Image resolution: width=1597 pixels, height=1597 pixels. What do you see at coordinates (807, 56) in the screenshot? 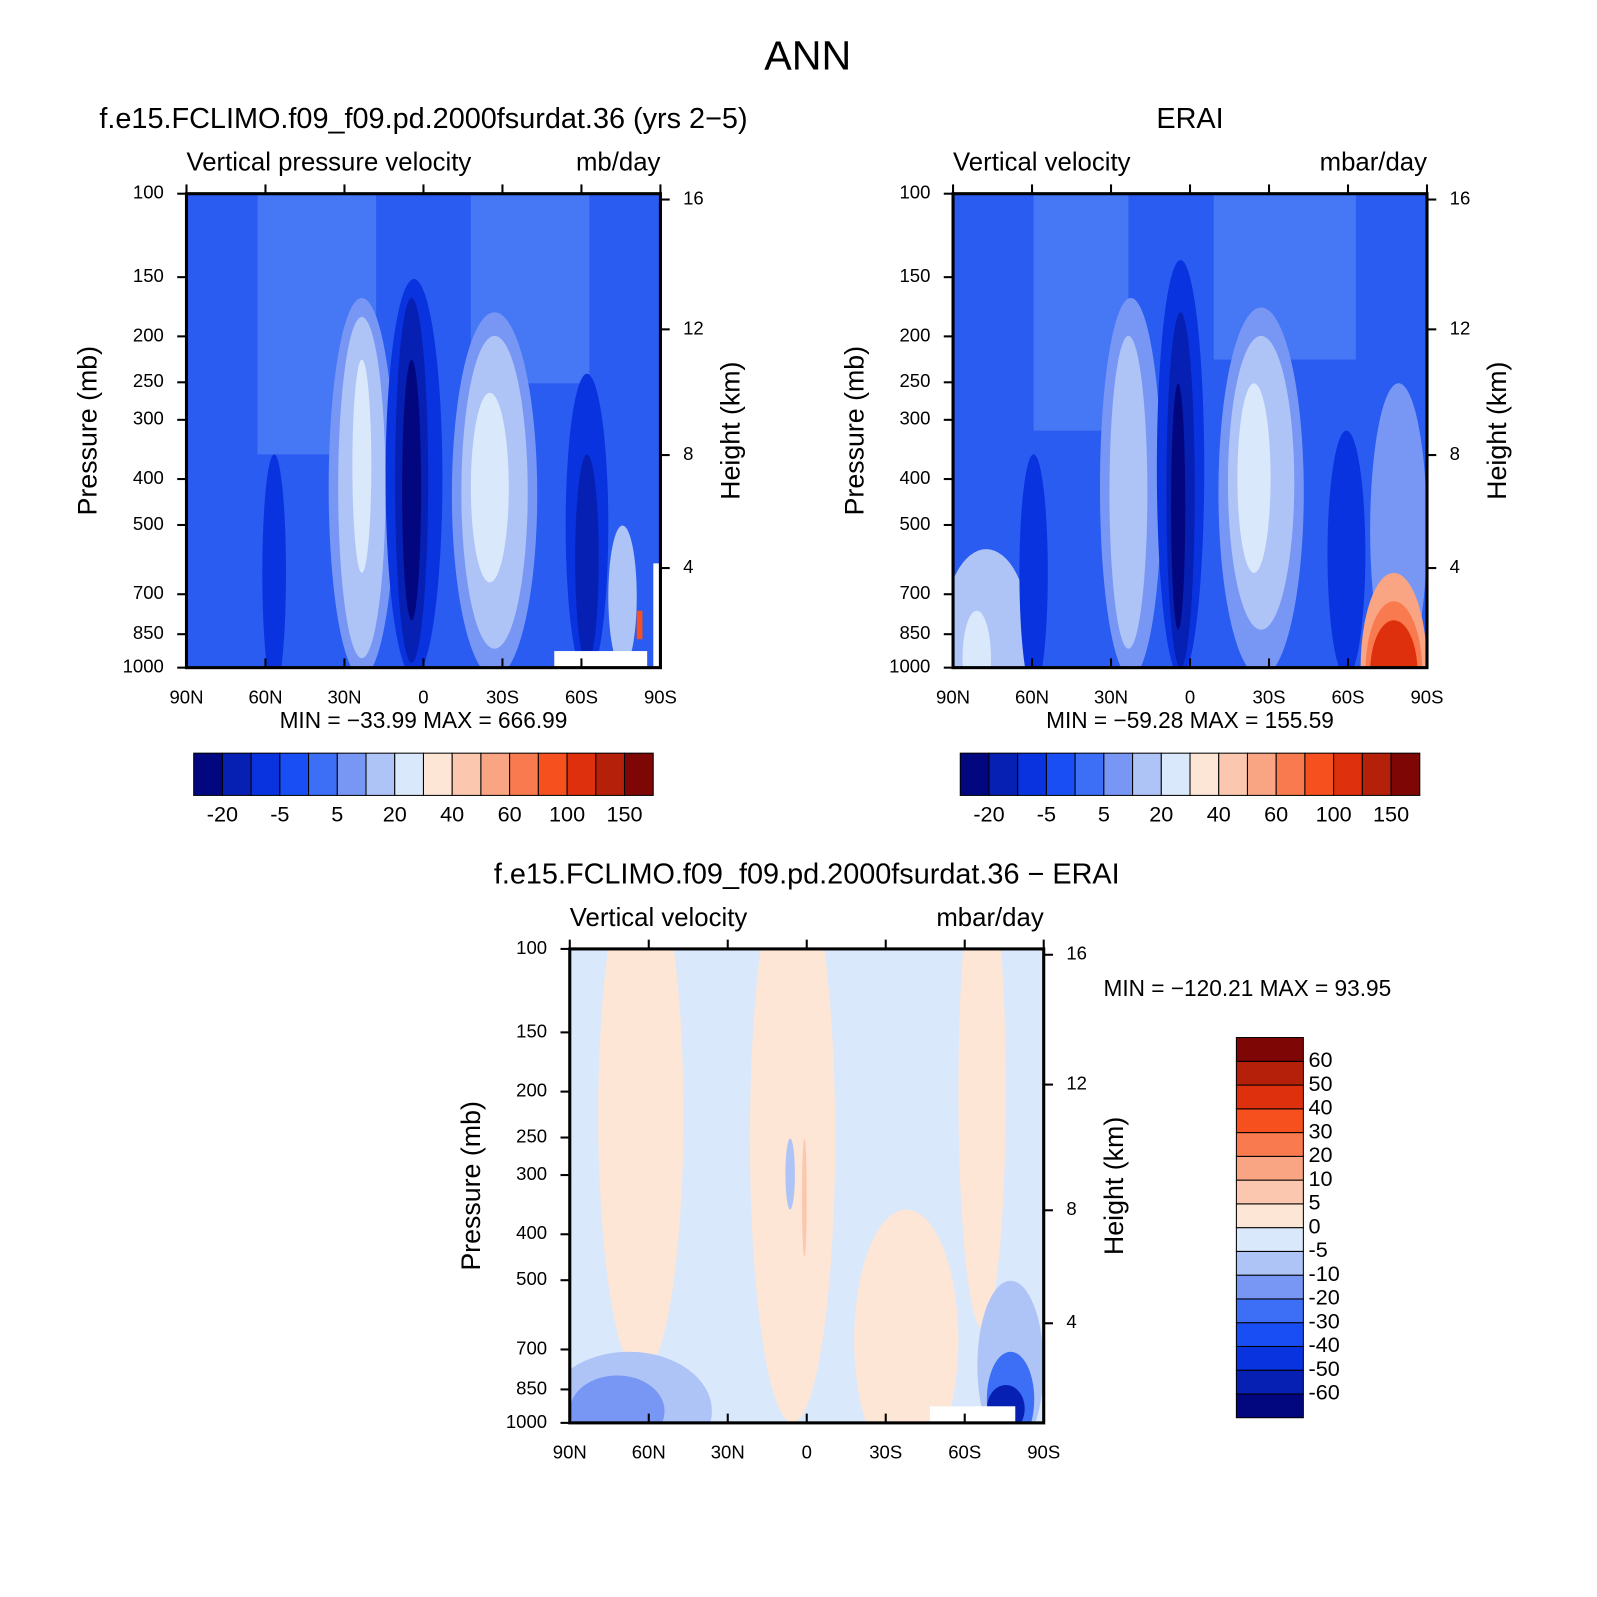
I see `figure-title: ANN` at bounding box center [807, 56].